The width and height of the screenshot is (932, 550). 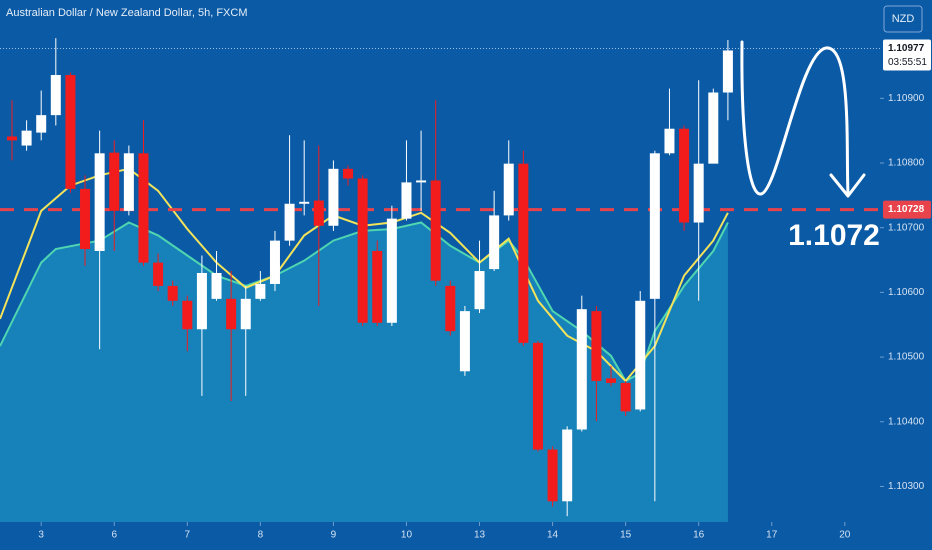 I want to click on y-tick-label: 1.10500, so click(x=906, y=357).